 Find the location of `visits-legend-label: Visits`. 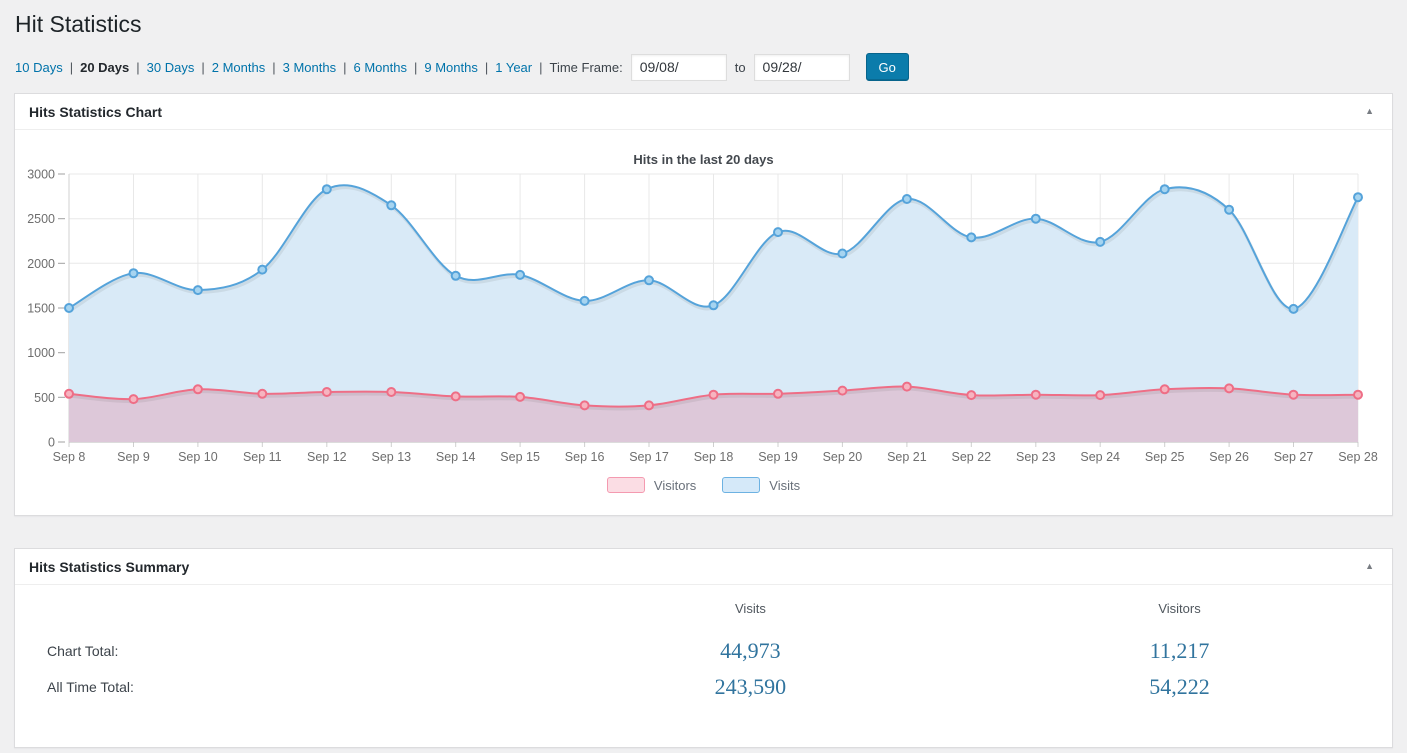

visits-legend-label: Visits is located at coordinates (785, 485).